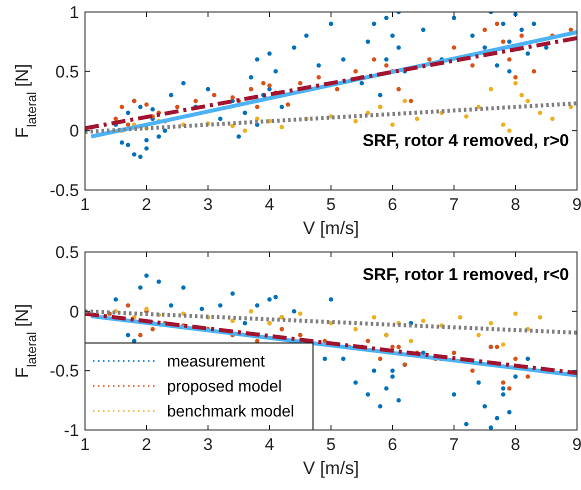  Describe the element at coordinates (71, 430) in the screenshot. I see `y-tick-label: -1` at that location.